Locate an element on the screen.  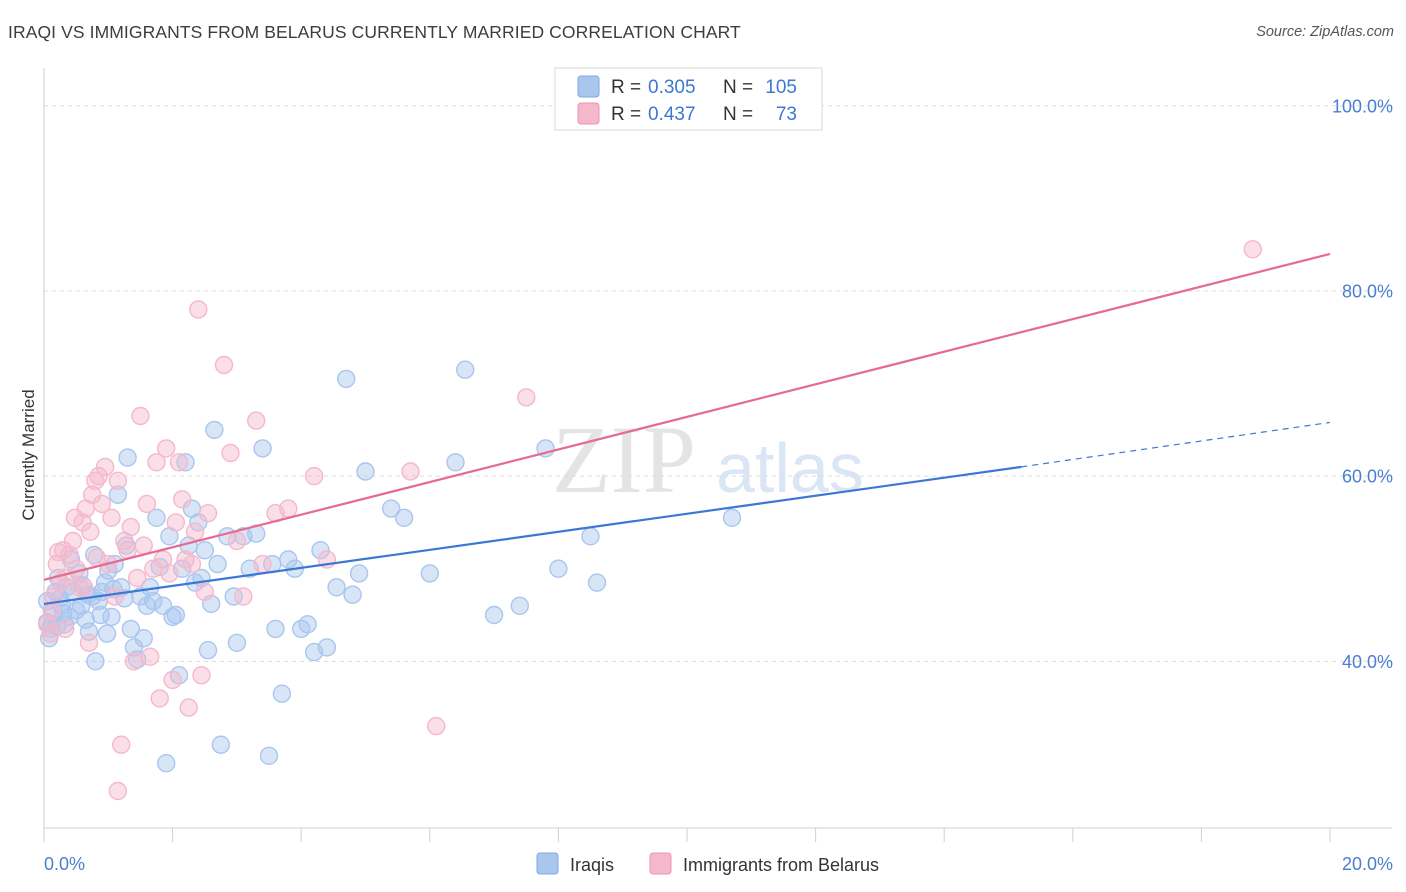
legend-r-value-2: 0.437 is located at coordinates (672, 114).